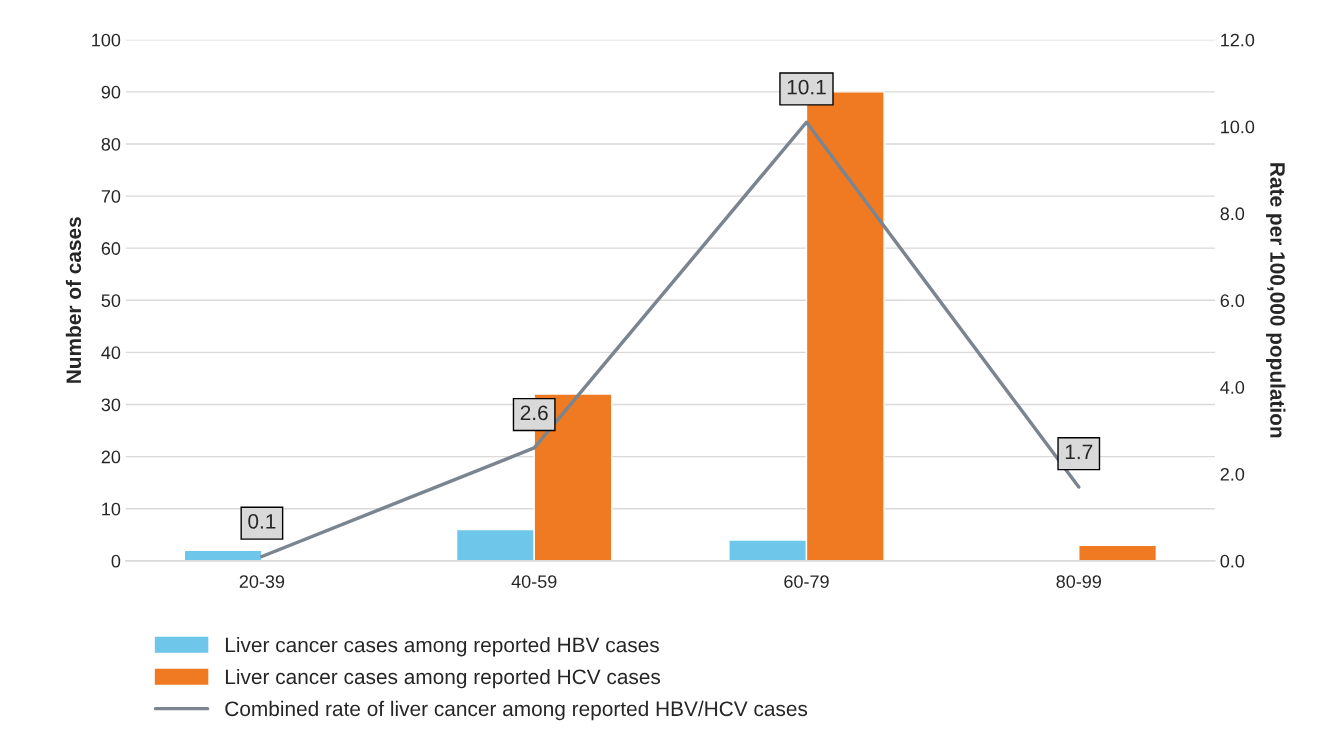  Describe the element at coordinates (111, 92) in the screenshot. I see `y-tick-label: 90` at that location.